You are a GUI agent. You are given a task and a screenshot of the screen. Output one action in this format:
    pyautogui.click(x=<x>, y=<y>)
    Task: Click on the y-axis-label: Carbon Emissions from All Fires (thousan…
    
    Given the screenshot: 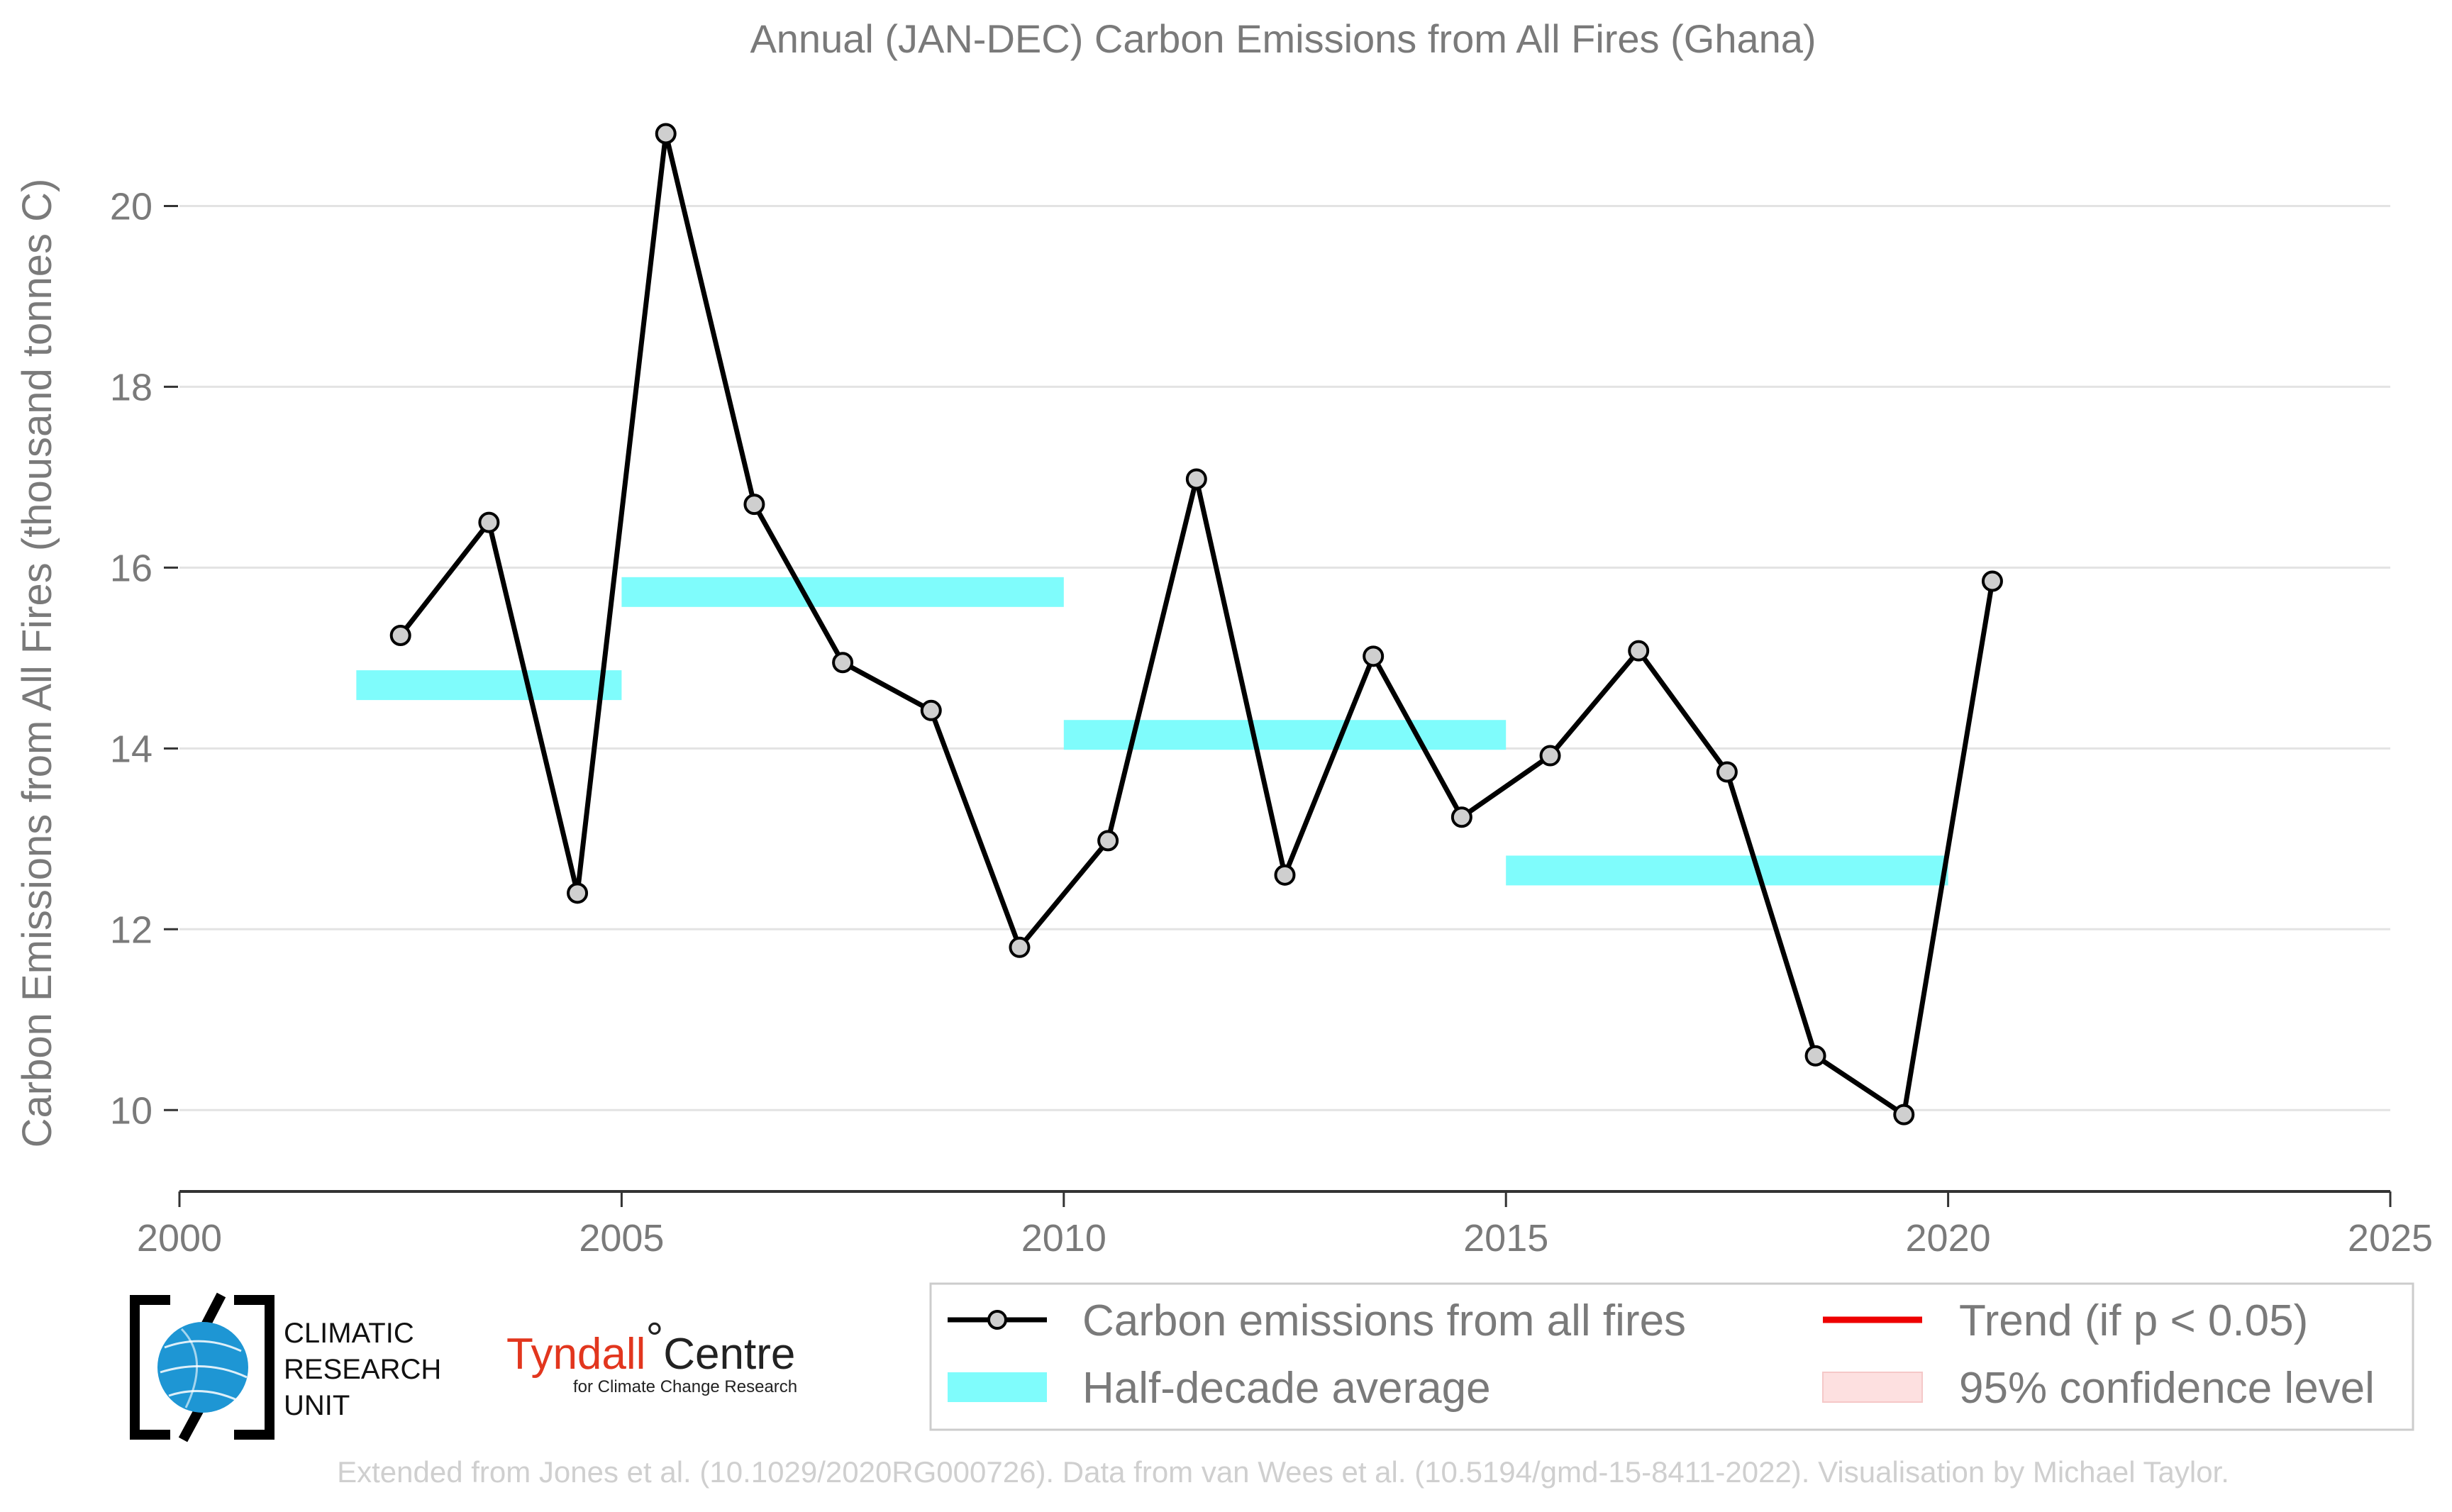 What is the action you would take?
    pyautogui.click(x=37, y=663)
    